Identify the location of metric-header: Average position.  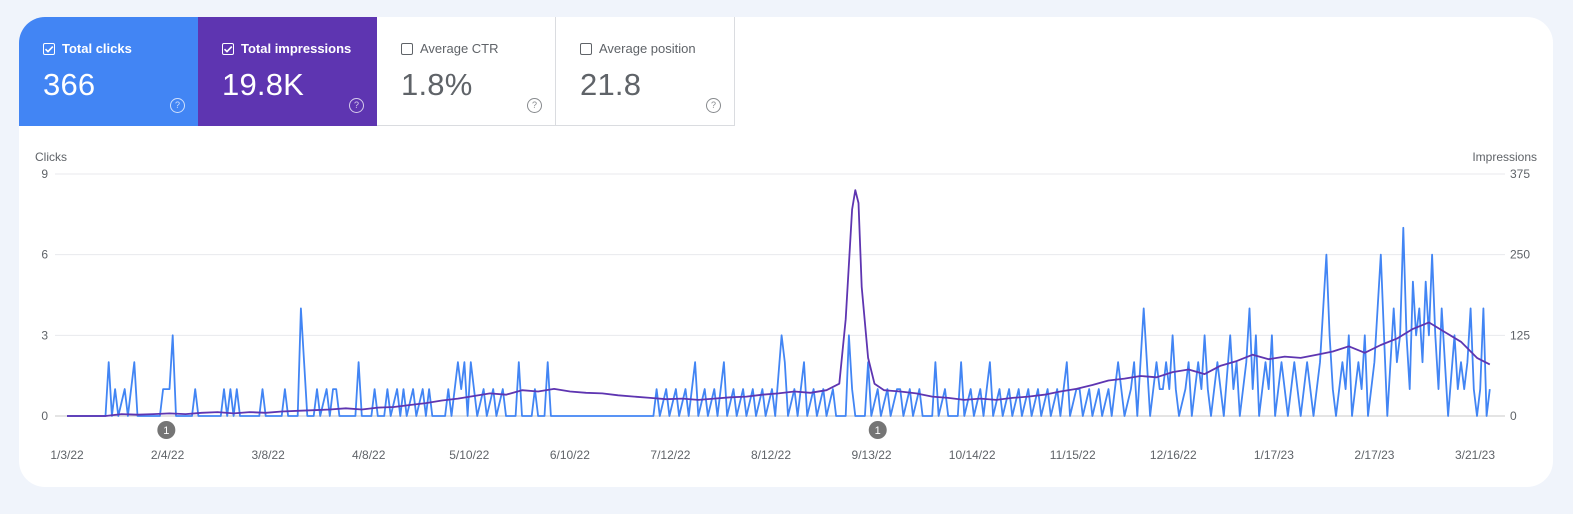
(638, 48).